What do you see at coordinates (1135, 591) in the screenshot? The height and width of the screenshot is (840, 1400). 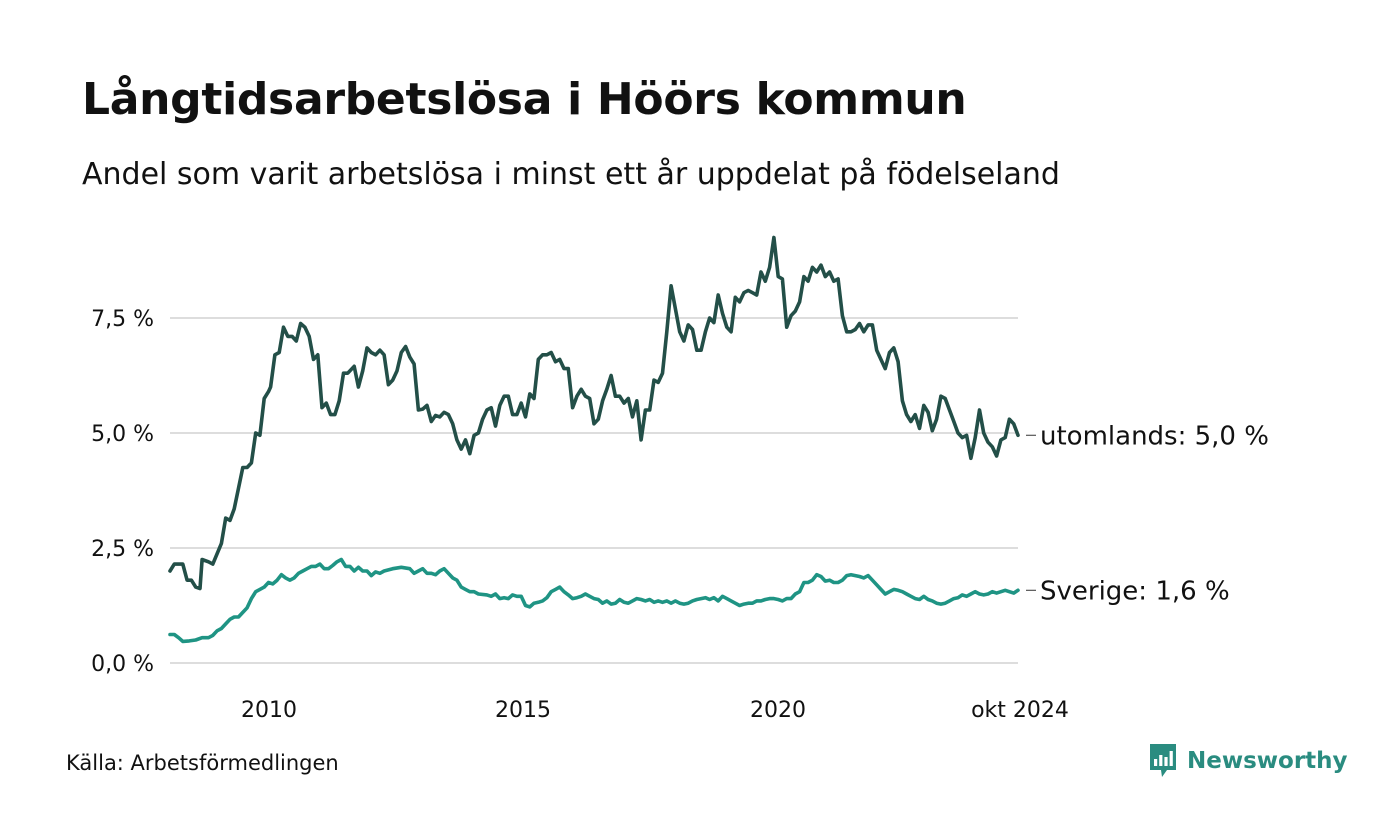 I see `series-end-label: Sverige: 1,6 %` at bounding box center [1135, 591].